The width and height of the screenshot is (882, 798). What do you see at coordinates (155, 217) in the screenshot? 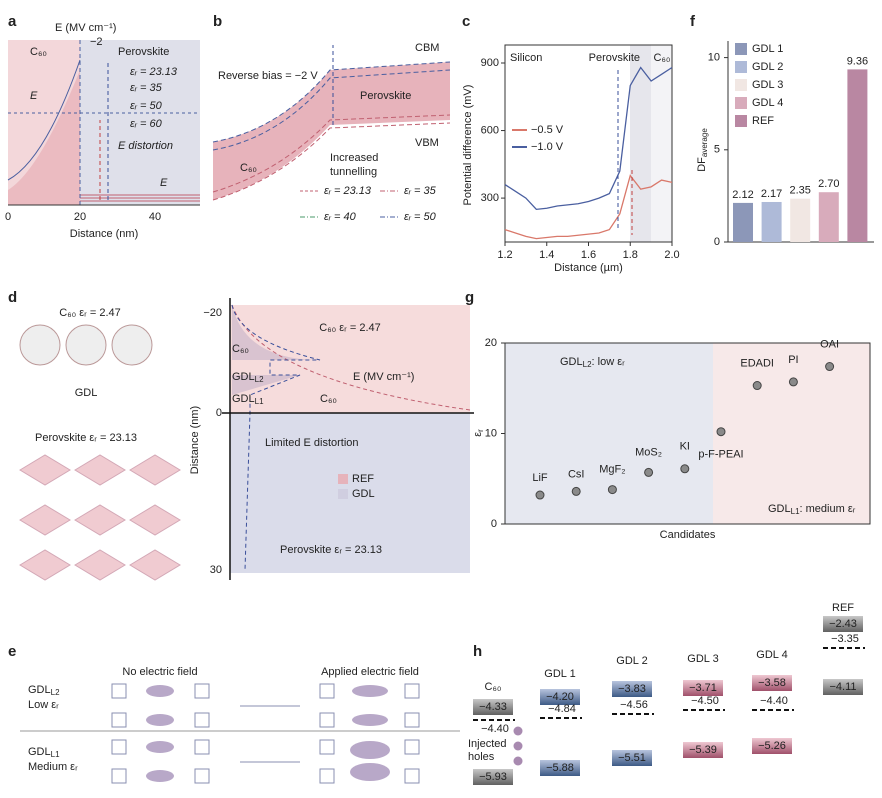
I see `x-tick-label: 40` at bounding box center [155, 217].